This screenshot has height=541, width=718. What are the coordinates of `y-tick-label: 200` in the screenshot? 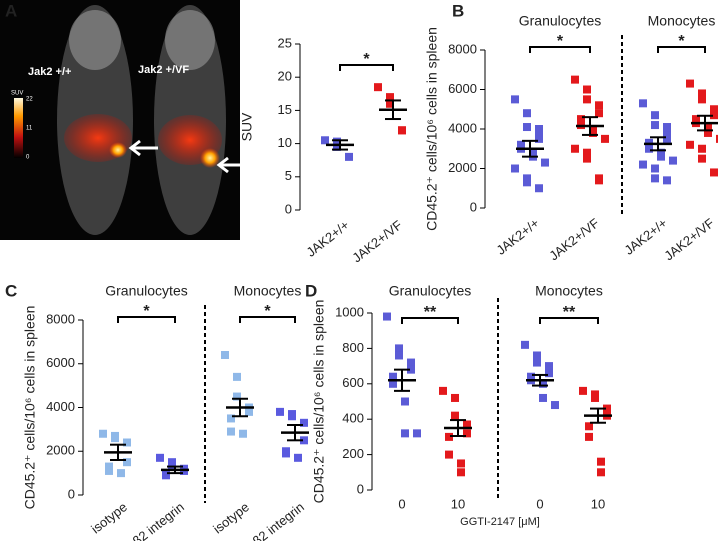 It's located at (353, 453).